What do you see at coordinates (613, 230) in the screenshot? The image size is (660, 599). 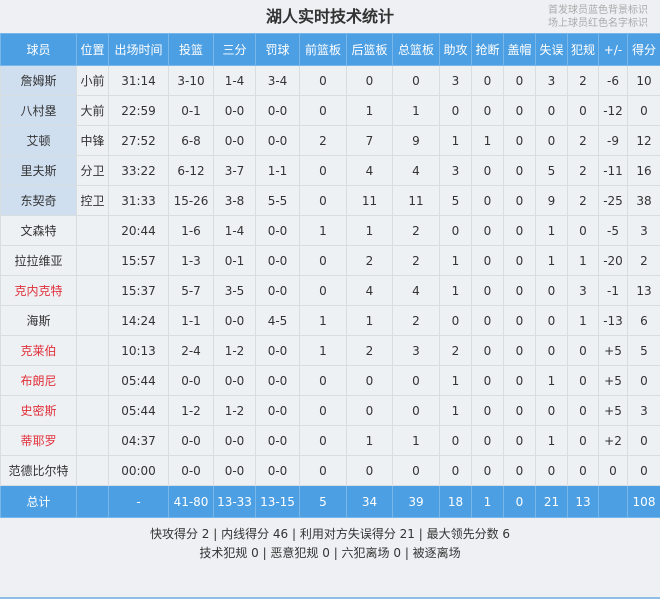 I see `stat-cell: -5` at bounding box center [613, 230].